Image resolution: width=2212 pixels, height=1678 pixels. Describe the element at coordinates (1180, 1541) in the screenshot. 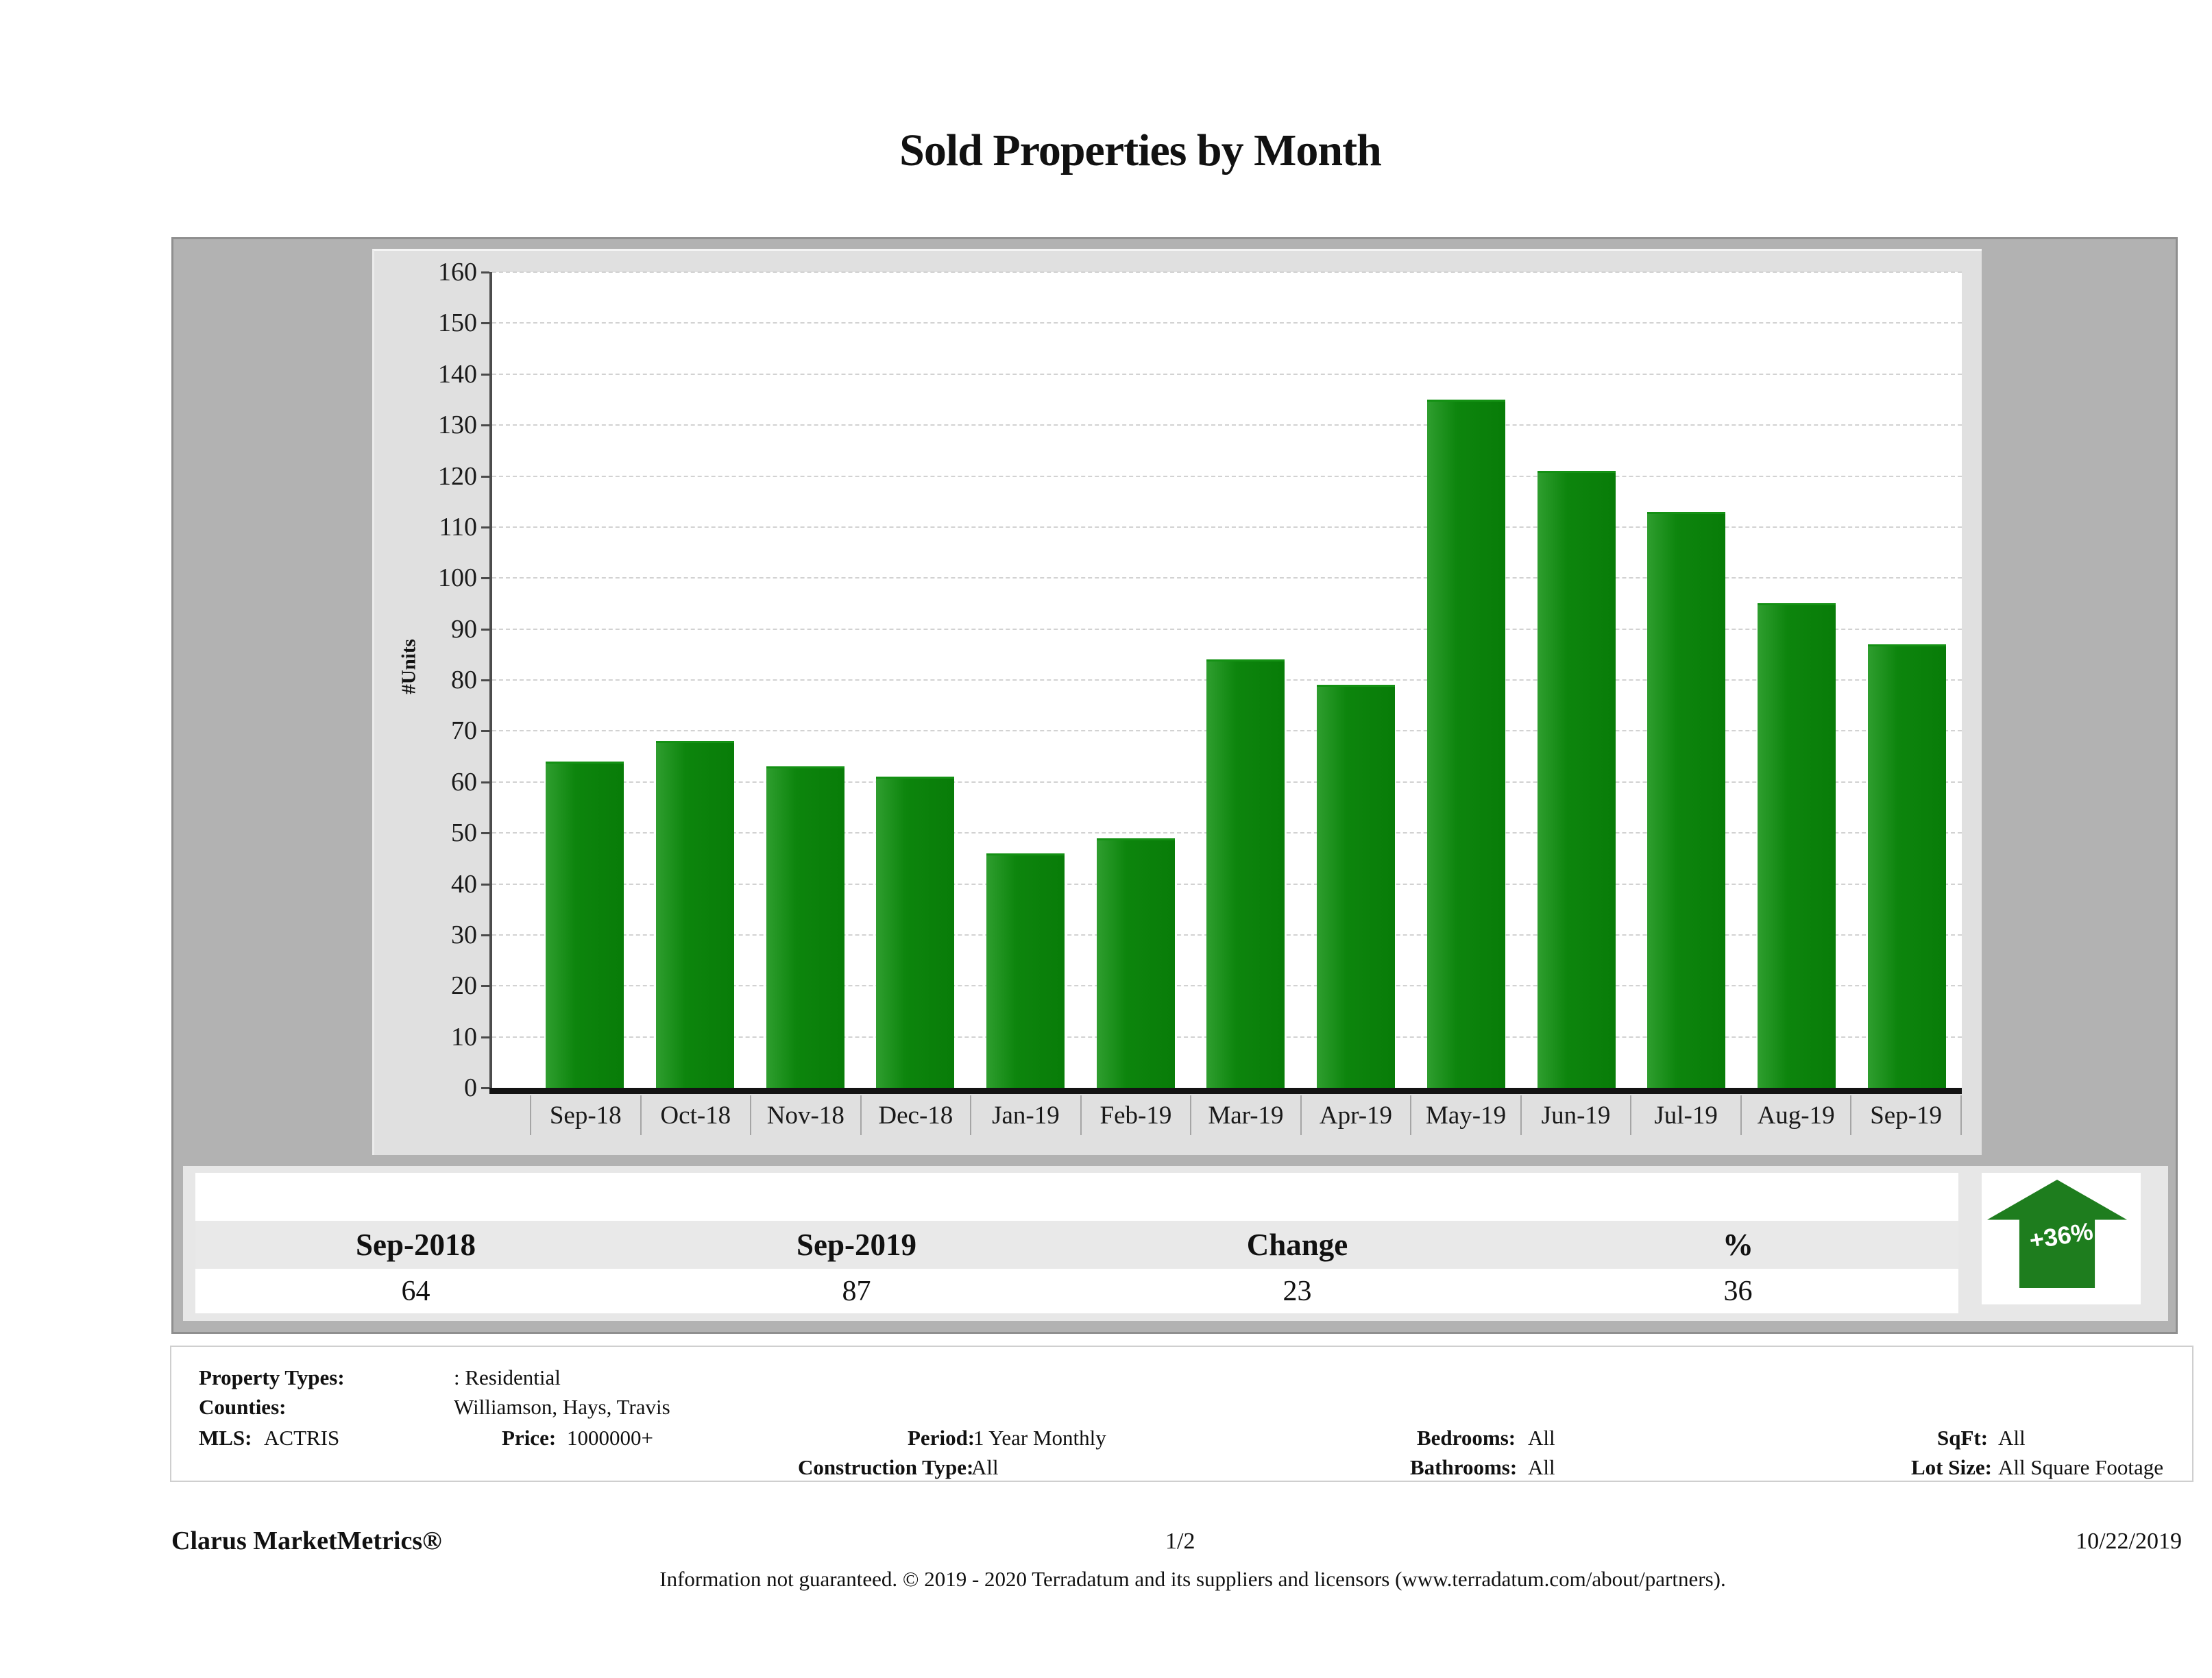

I see `footer-page-number: 1/2` at that location.